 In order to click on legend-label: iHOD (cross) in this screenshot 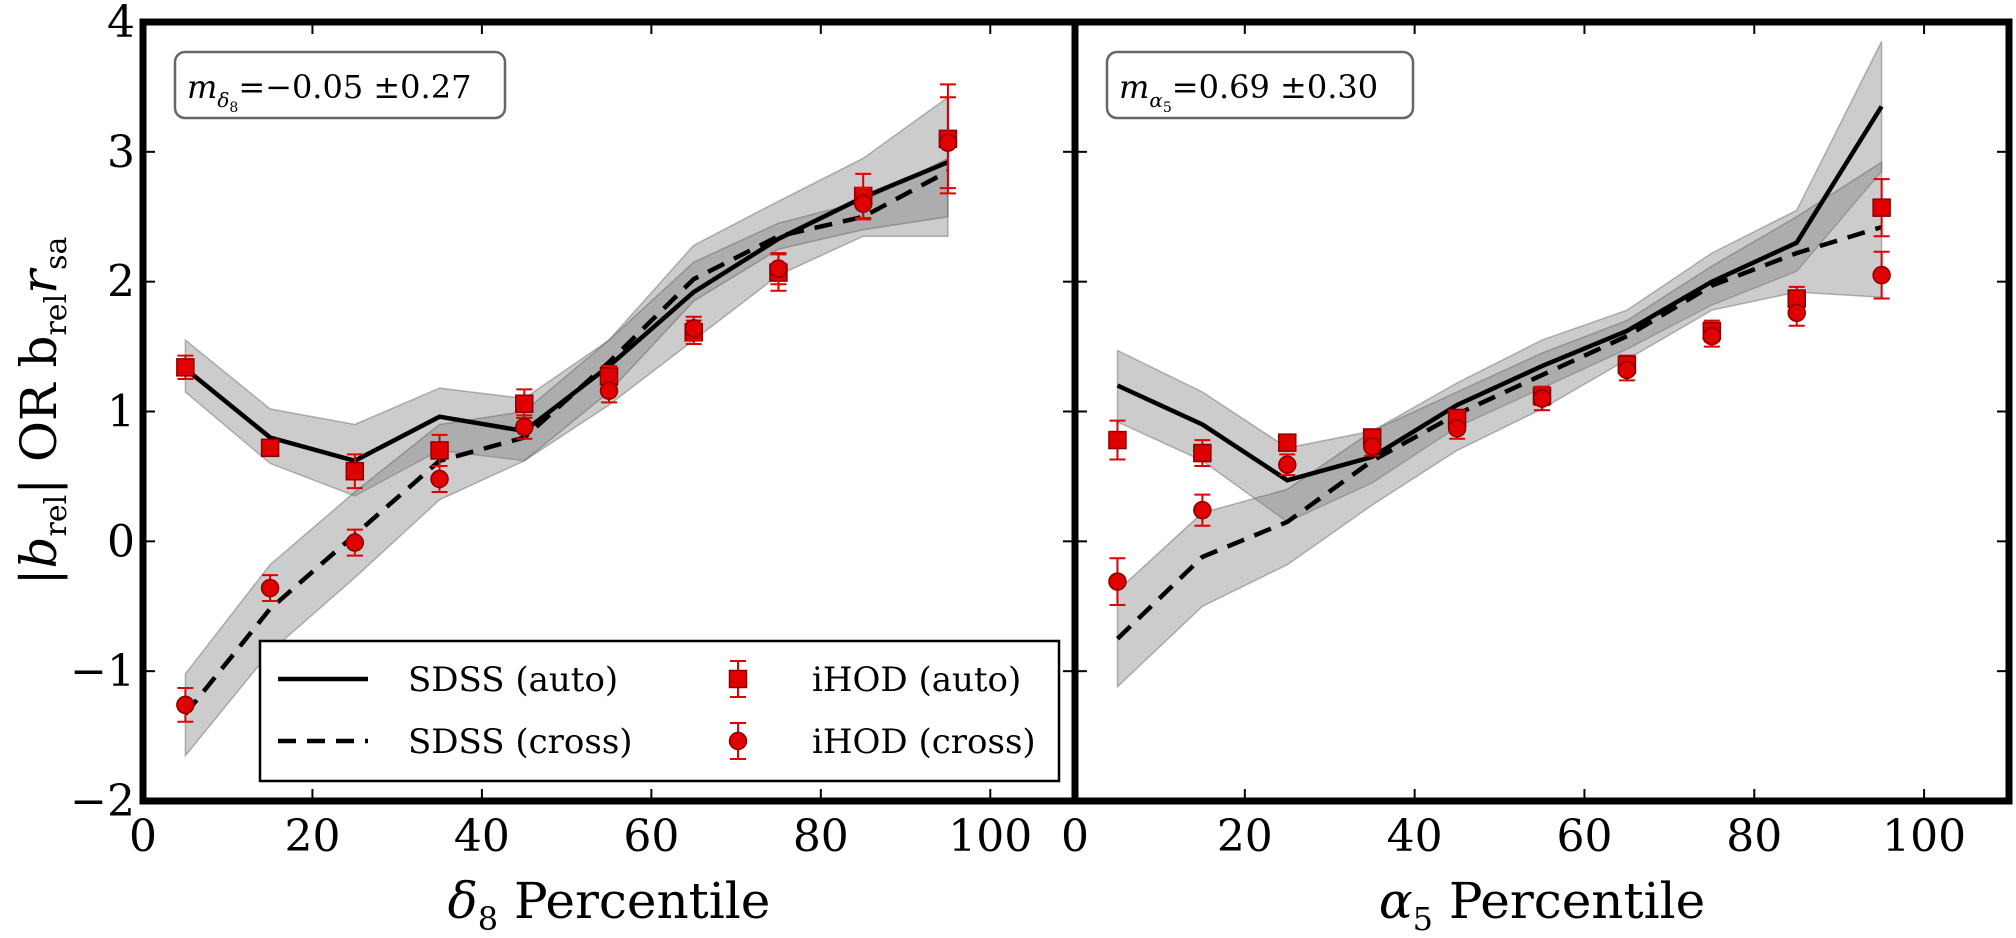, I will do `click(924, 742)`.